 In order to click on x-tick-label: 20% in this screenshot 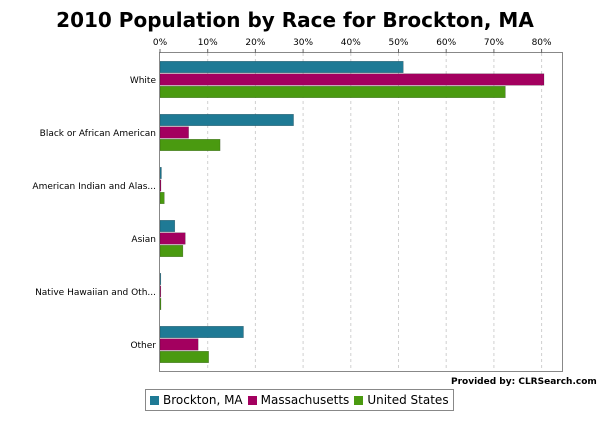, I will do `click(255, 43)`.